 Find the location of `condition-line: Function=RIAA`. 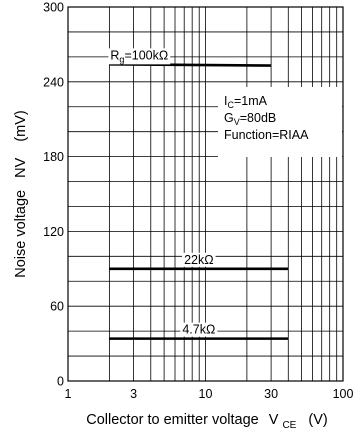

condition-line: Function=RIAA is located at coordinates (266, 135).